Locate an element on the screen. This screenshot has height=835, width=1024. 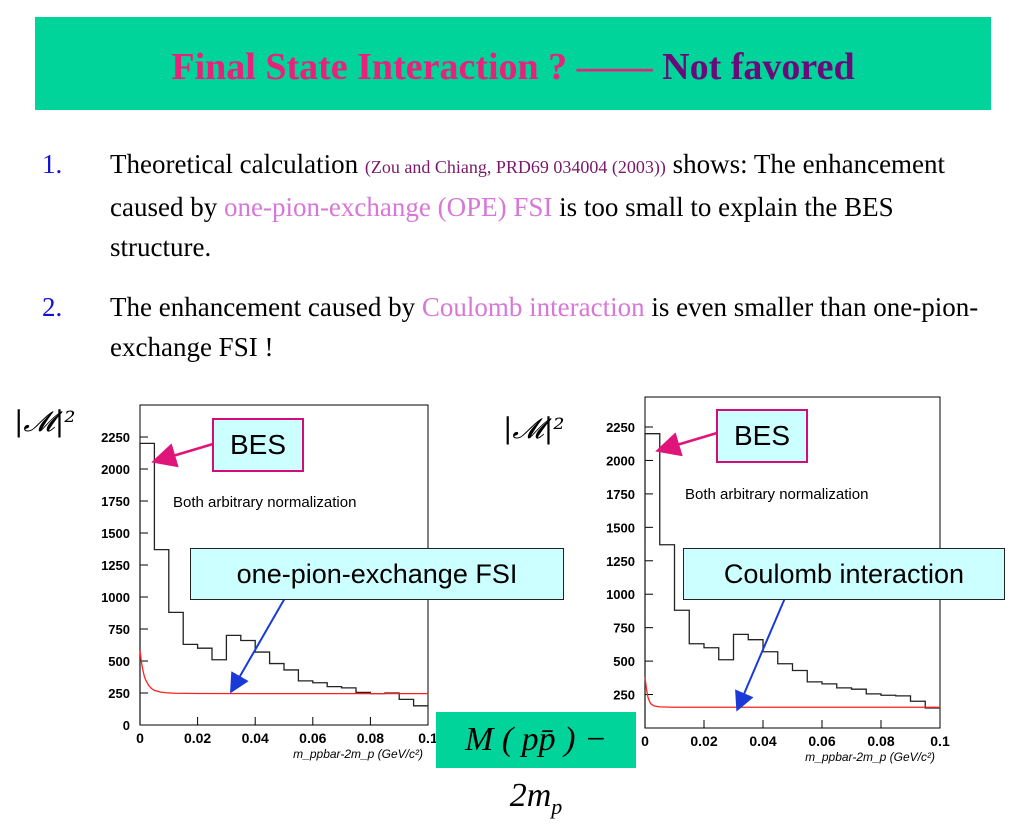
bes-histogram is located at coordinates (792, 580).